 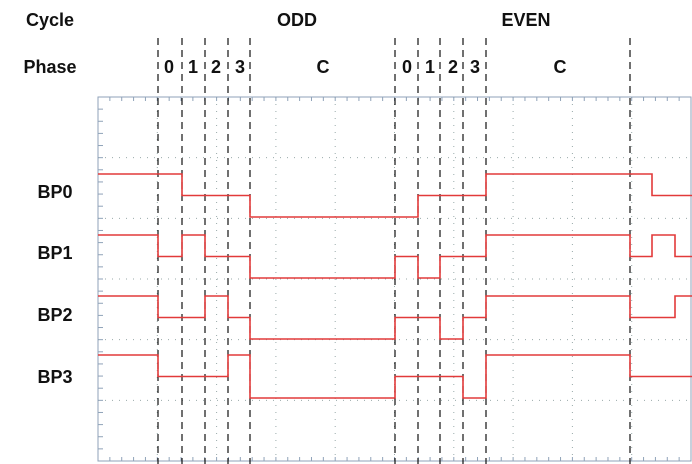 What do you see at coordinates (525, 20) in the screenshot?
I see `cycle-name: EVEN` at bounding box center [525, 20].